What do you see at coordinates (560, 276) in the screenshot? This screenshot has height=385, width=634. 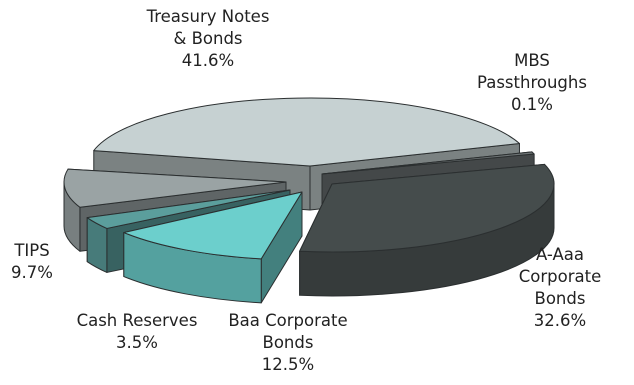 I see `label-aaa-name-2: Corporate` at bounding box center [560, 276].